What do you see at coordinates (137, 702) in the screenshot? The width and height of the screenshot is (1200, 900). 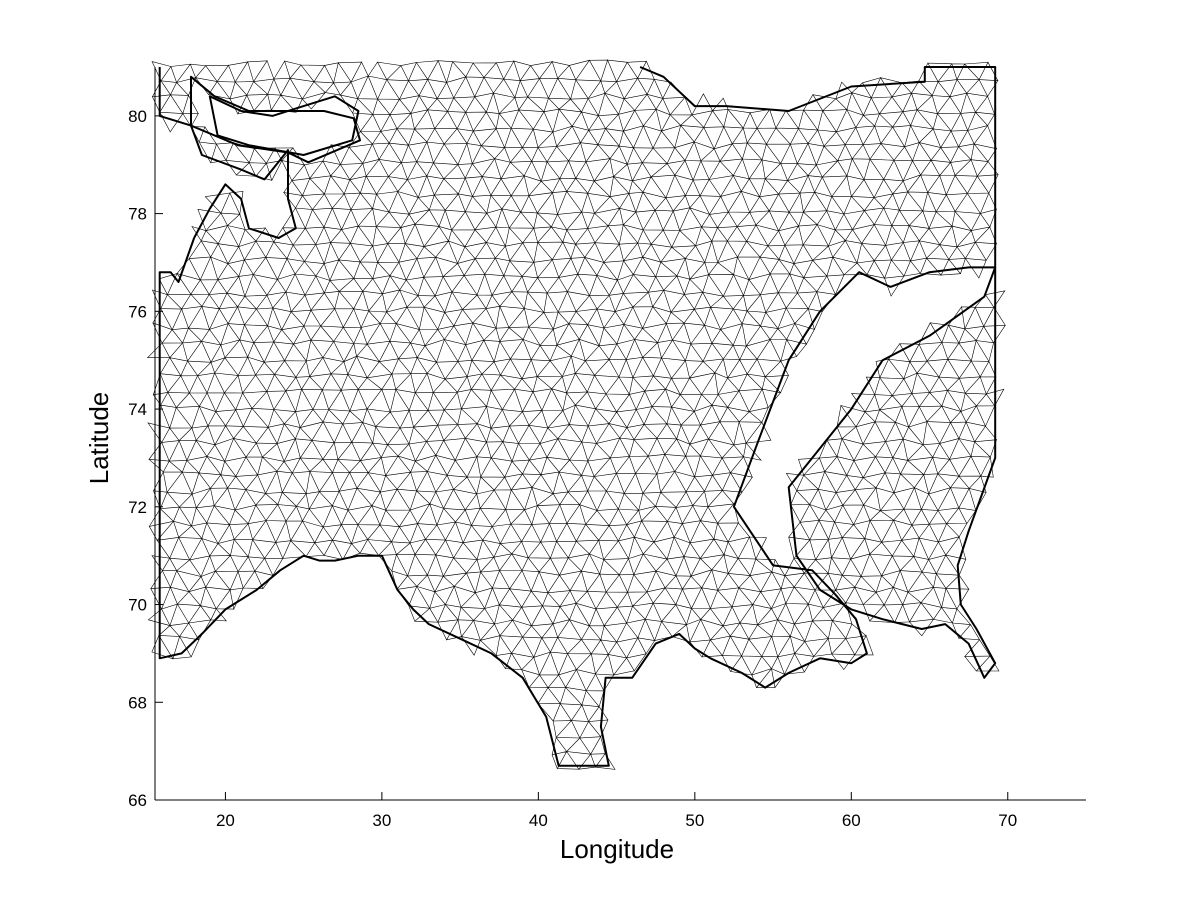 I see `y-tick-label: 68` at bounding box center [137, 702].